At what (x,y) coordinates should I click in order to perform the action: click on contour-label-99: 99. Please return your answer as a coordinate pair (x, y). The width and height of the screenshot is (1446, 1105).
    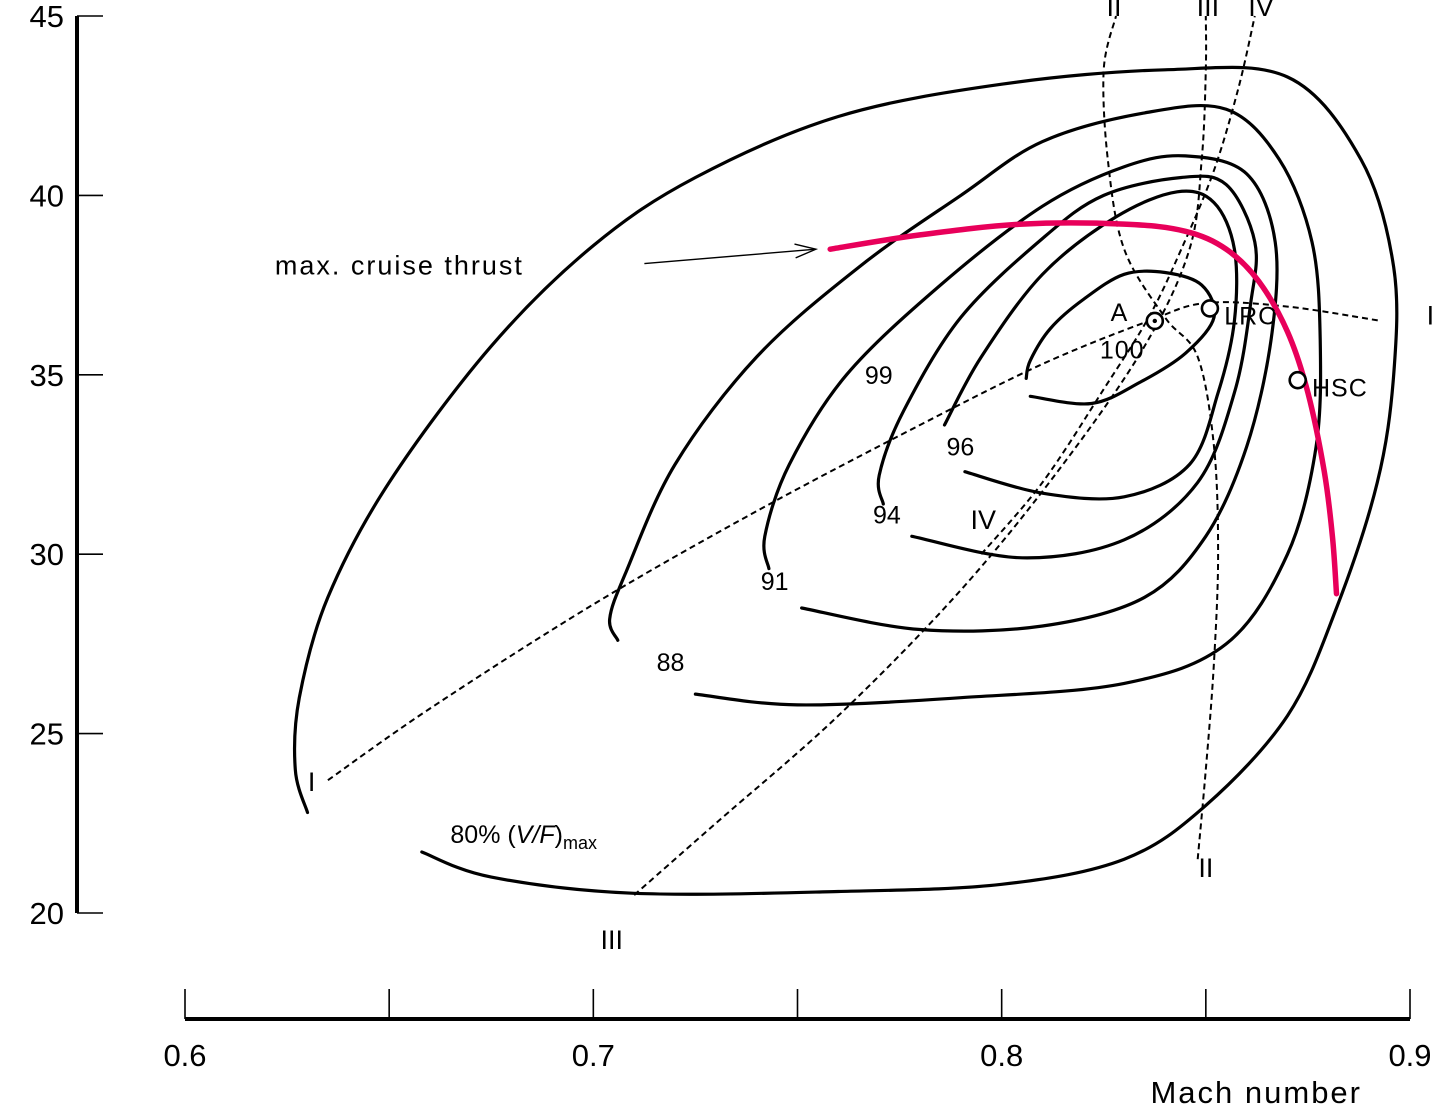
    Looking at the image, I should click on (879, 376).